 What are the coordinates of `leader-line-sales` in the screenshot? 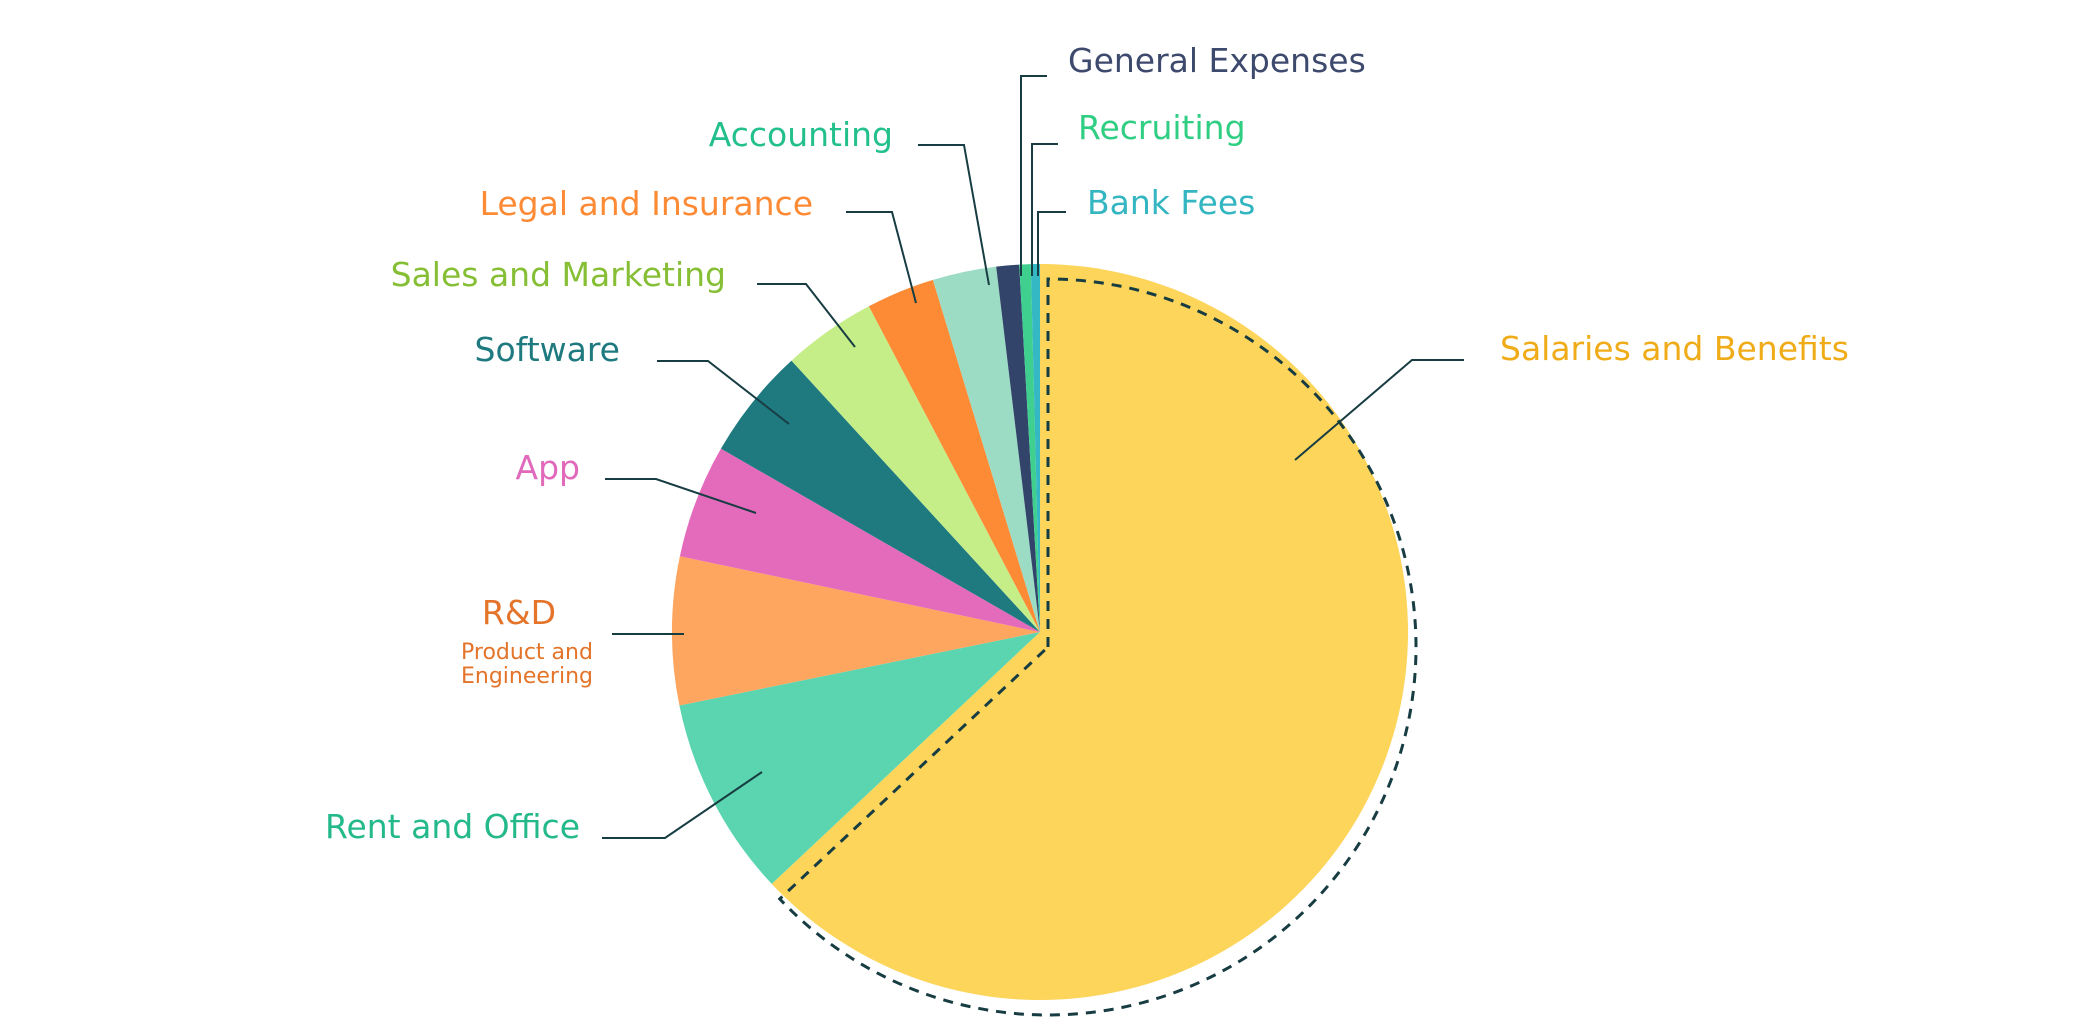 It's located at (806, 315).